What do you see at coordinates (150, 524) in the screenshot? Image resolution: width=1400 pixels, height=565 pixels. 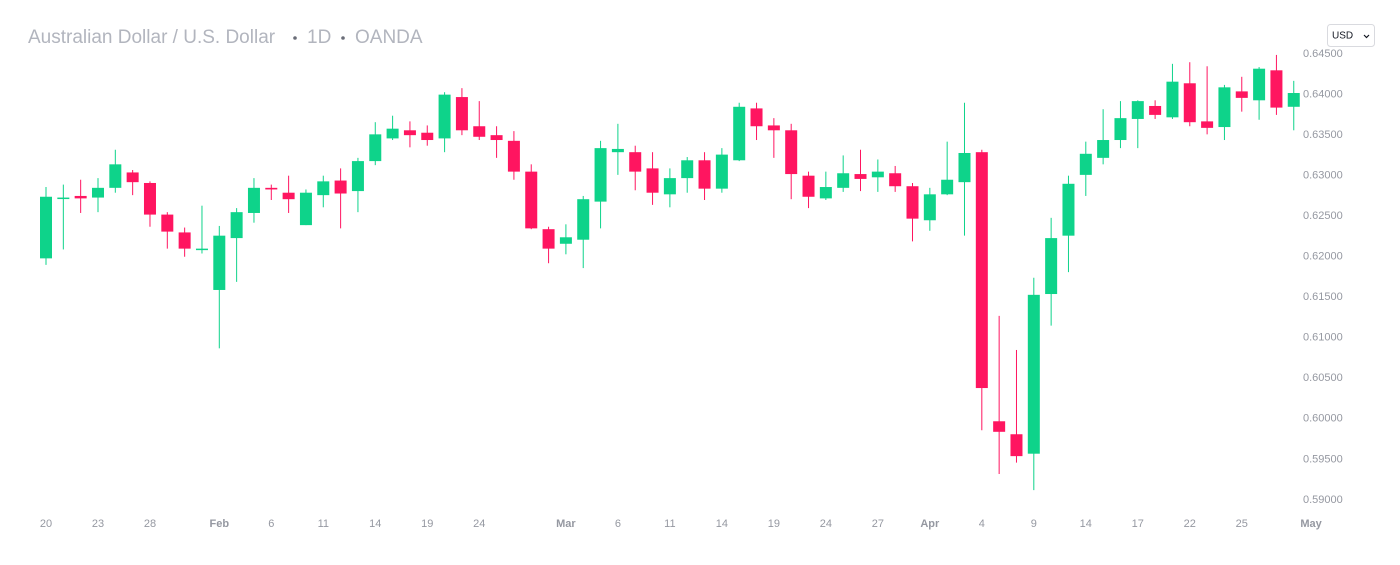 I see `x-tick-label: 28` at bounding box center [150, 524].